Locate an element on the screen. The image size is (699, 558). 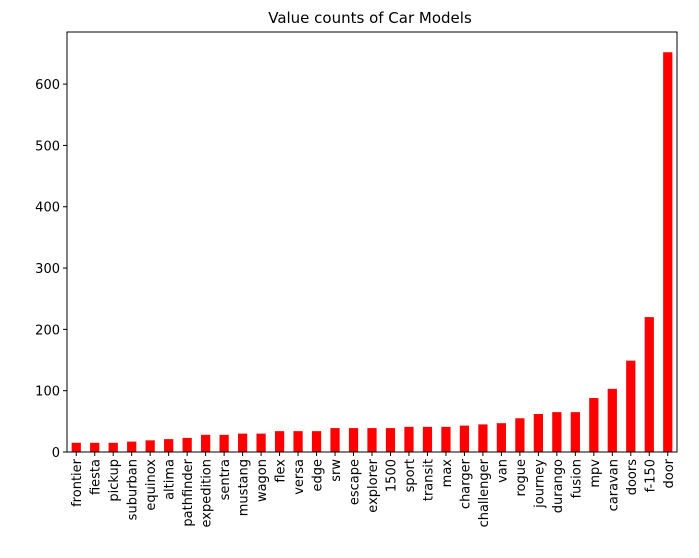
bar-explorer is located at coordinates (372, 440).